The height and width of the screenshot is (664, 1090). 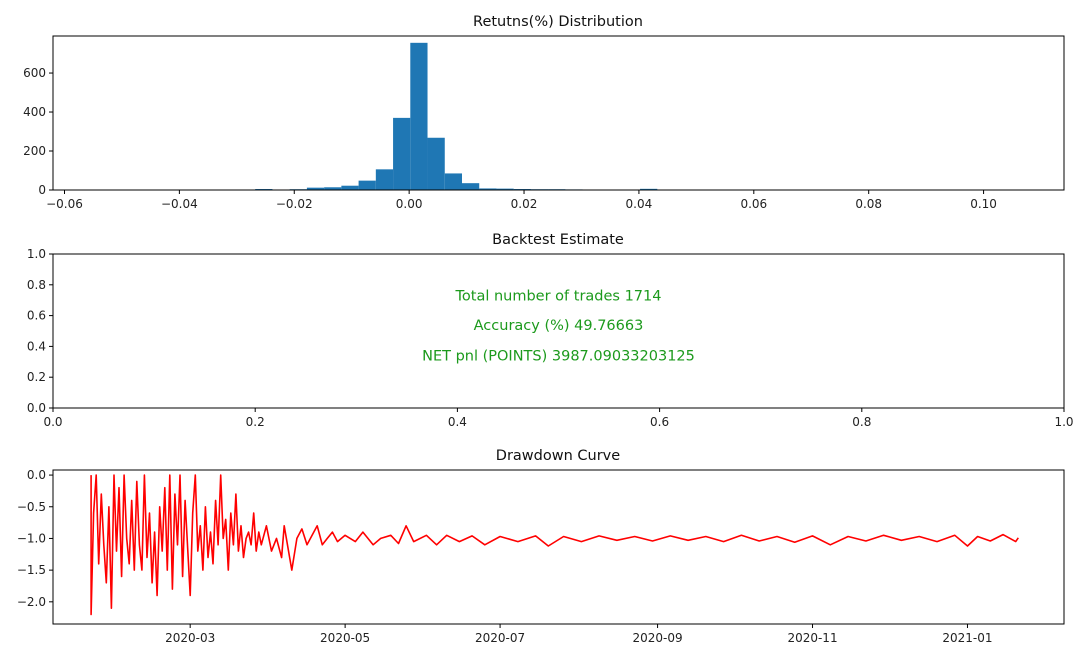 What do you see at coordinates (657, 638) in the screenshot?
I see `drawdown-x-tick-label: 2020-09` at bounding box center [657, 638].